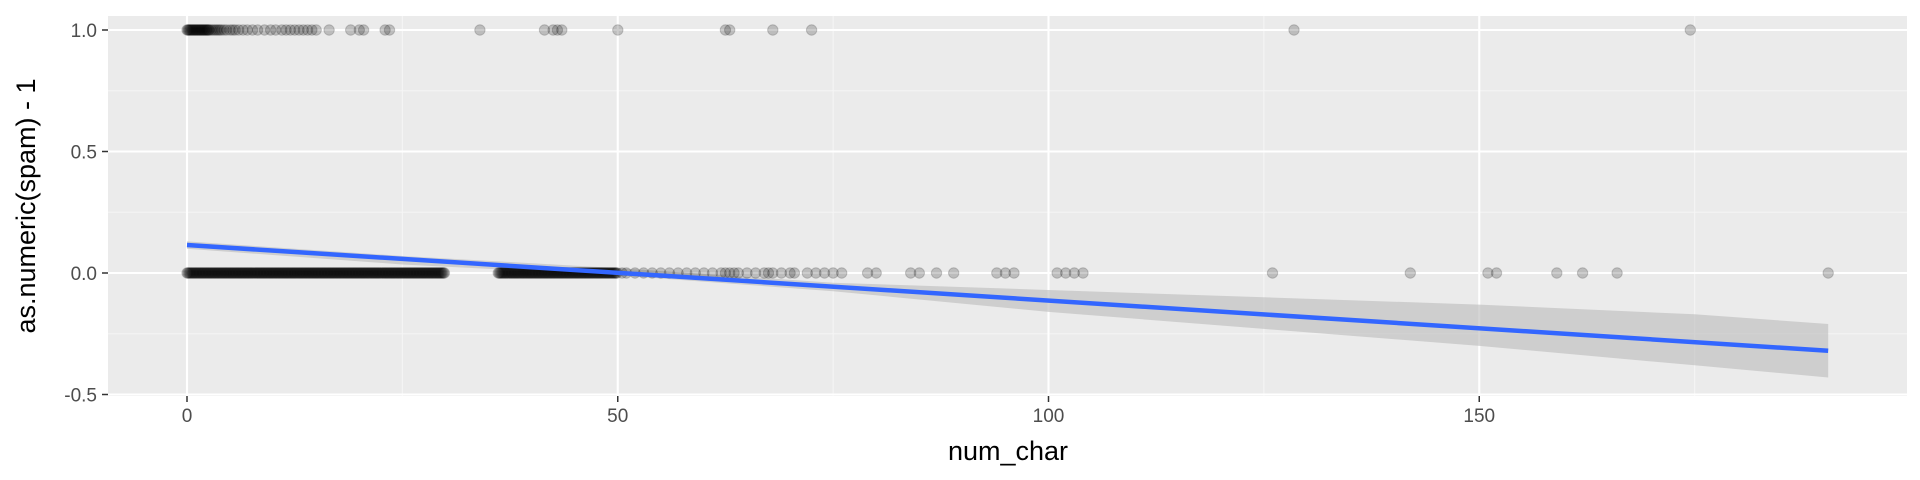 This screenshot has height=480, width=1920. Describe the element at coordinates (1049, 416) in the screenshot. I see `x-tick-label: 100` at that location.